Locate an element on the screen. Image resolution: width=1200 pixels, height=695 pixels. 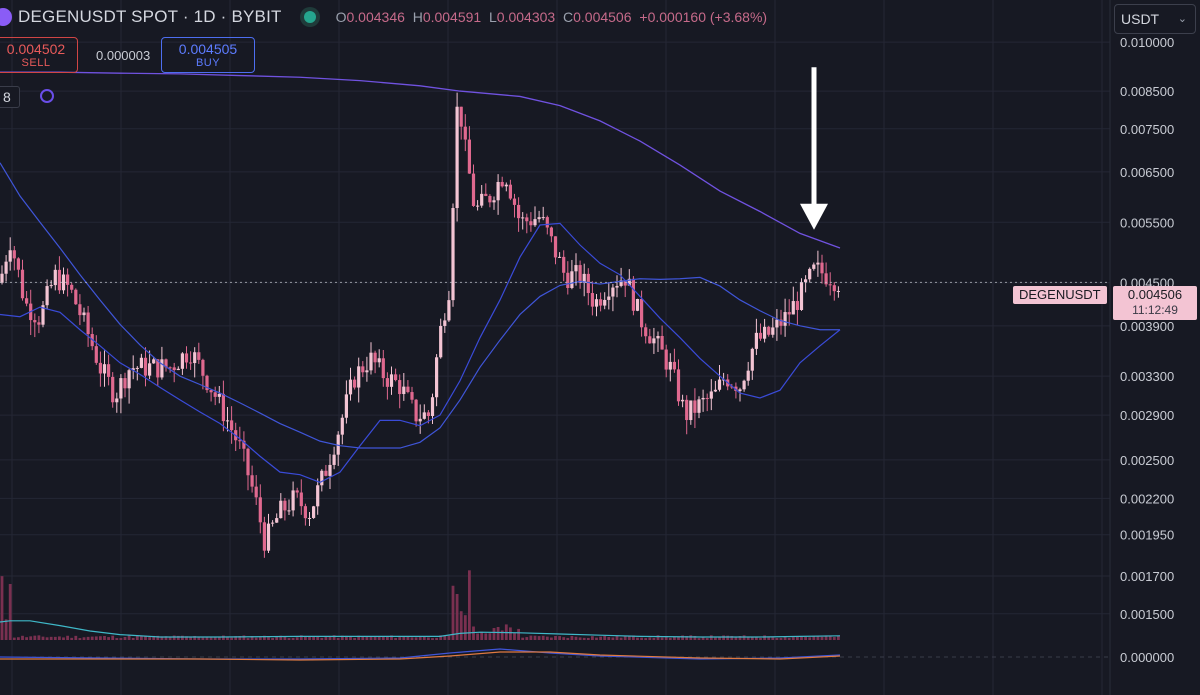
sell-label: SELL is located at coordinates (36, 63).